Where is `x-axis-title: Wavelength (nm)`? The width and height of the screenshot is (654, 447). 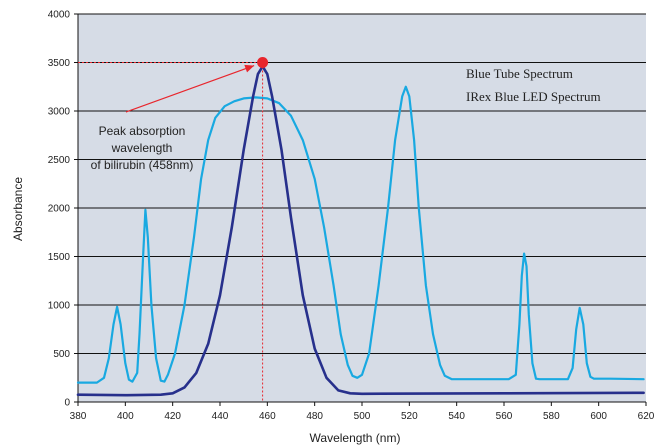
x-axis-title: Wavelength (nm) is located at coordinates (355, 438).